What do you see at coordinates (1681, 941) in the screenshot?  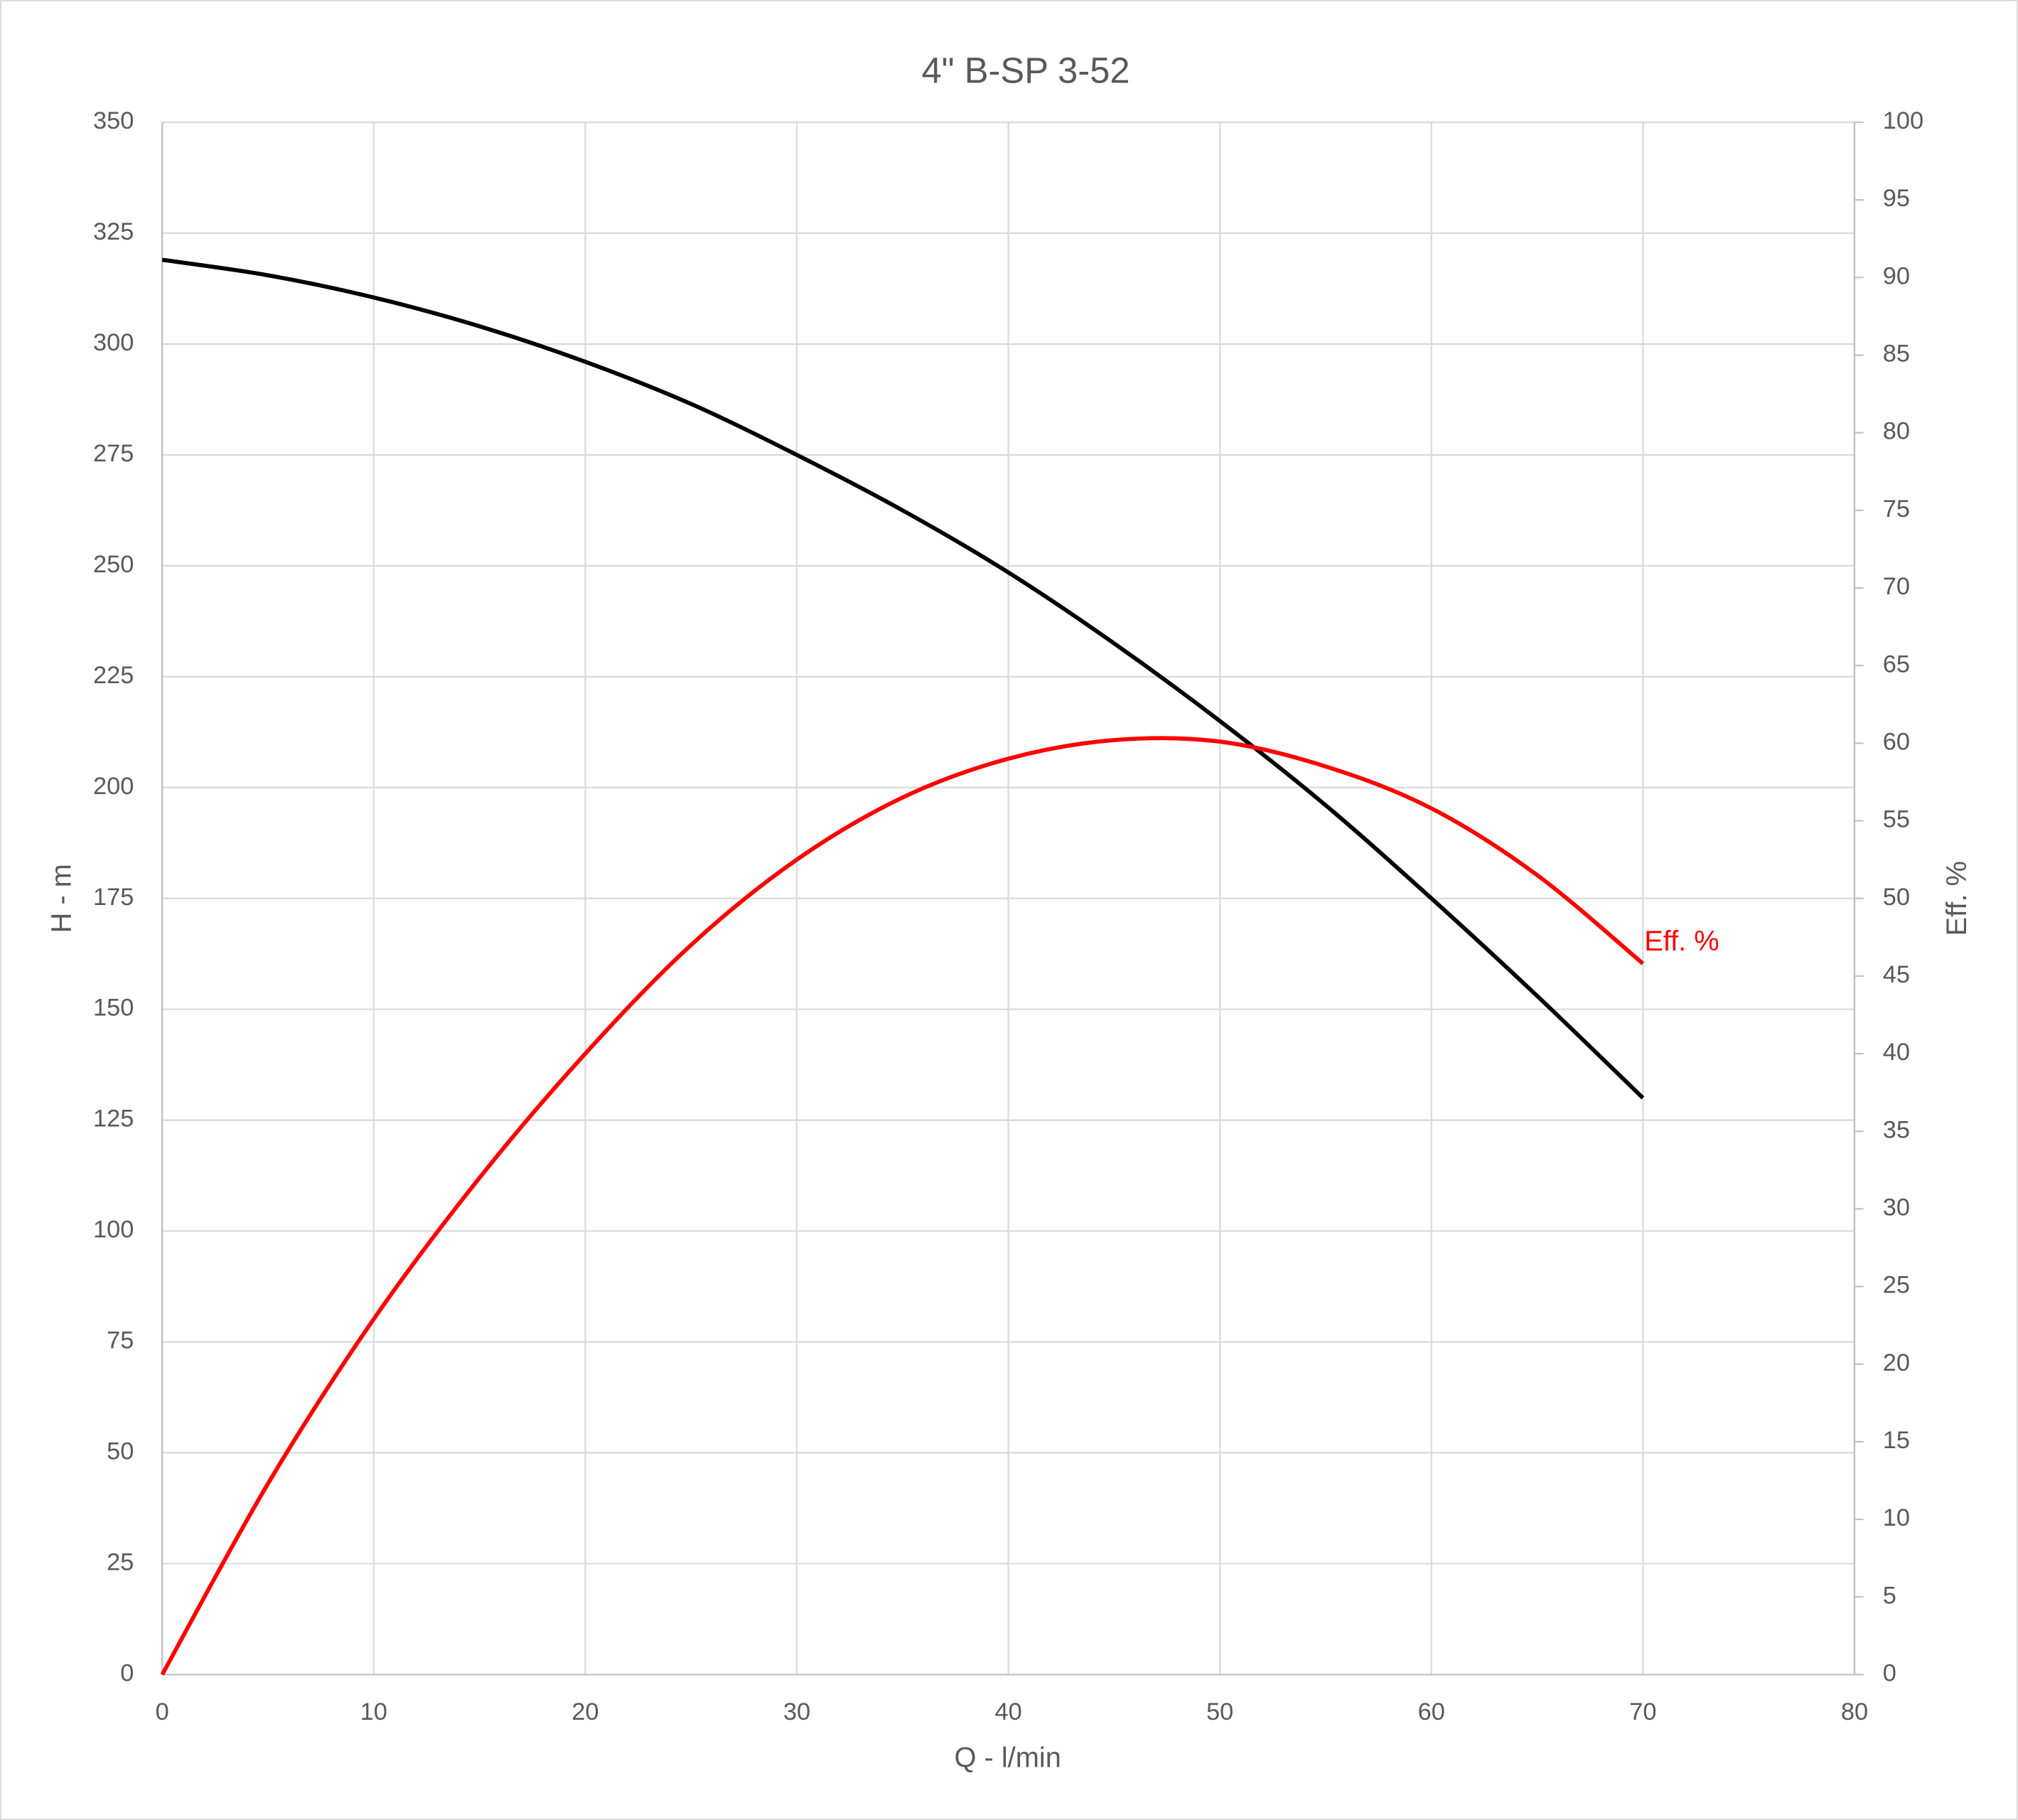 I see `series-label: Eff. %` at bounding box center [1681, 941].